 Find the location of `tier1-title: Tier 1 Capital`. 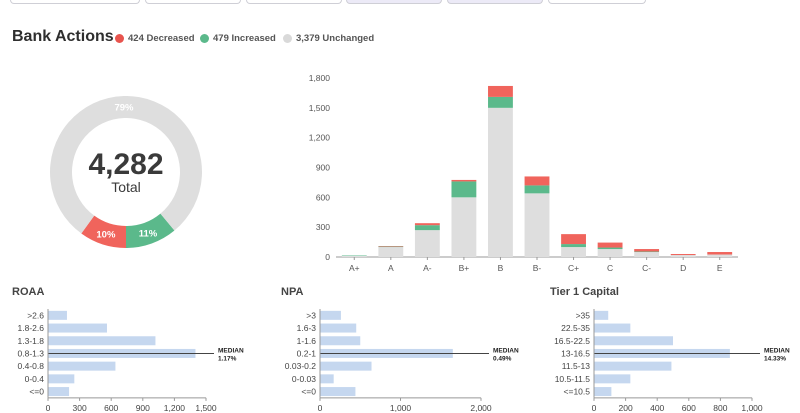

tier1-title: Tier 1 Capital is located at coordinates (584, 292).